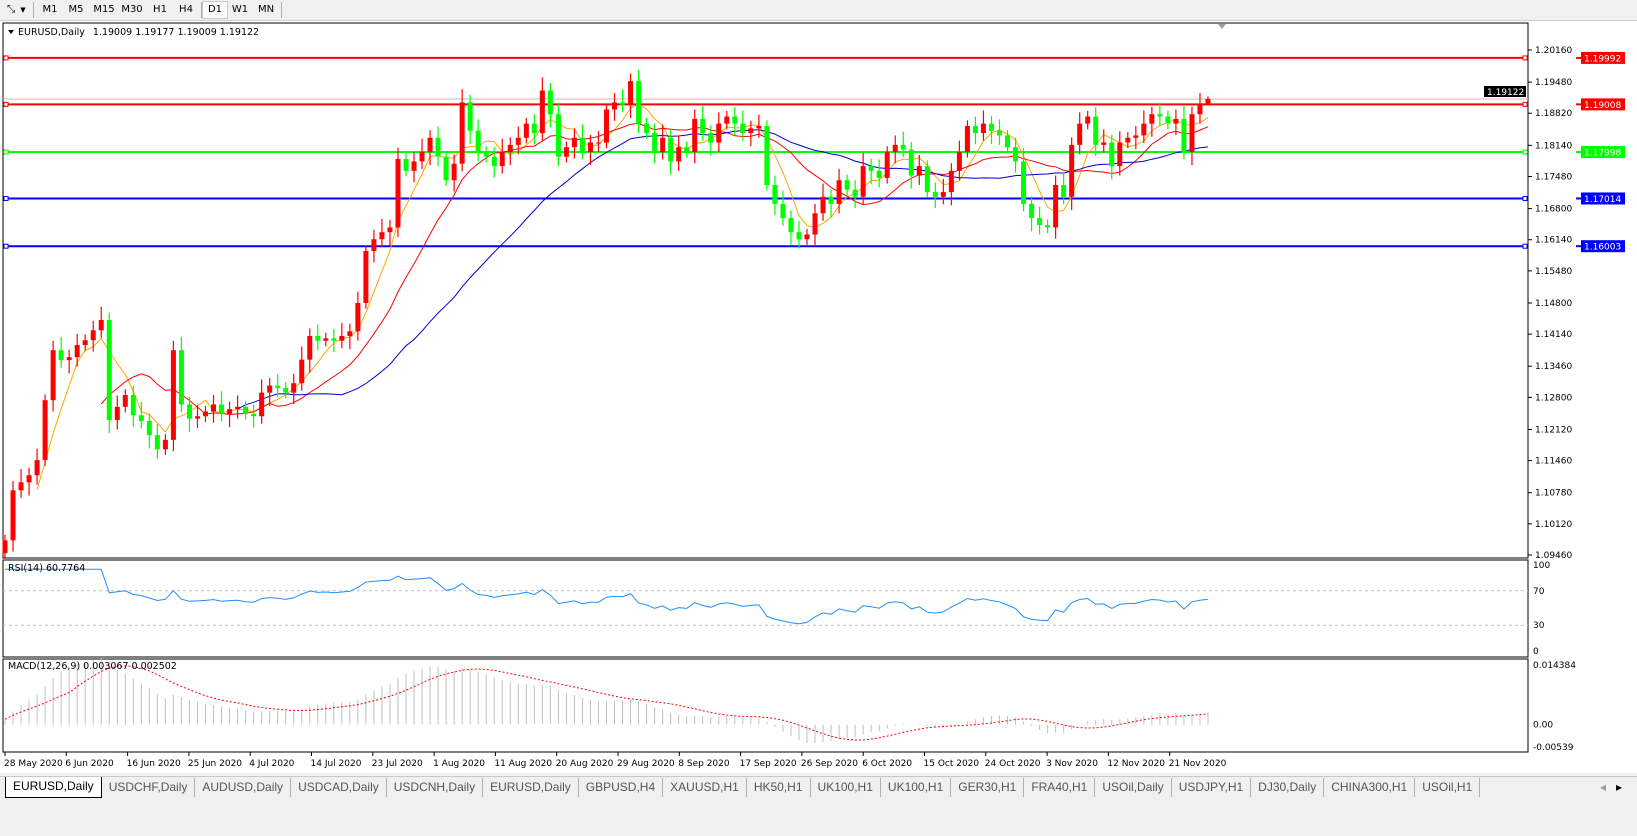 This screenshot has height=836, width=1637. Describe the element at coordinates (339, 787) in the screenshot. I see `chart-tab: USDCAD,Daily` at that location.